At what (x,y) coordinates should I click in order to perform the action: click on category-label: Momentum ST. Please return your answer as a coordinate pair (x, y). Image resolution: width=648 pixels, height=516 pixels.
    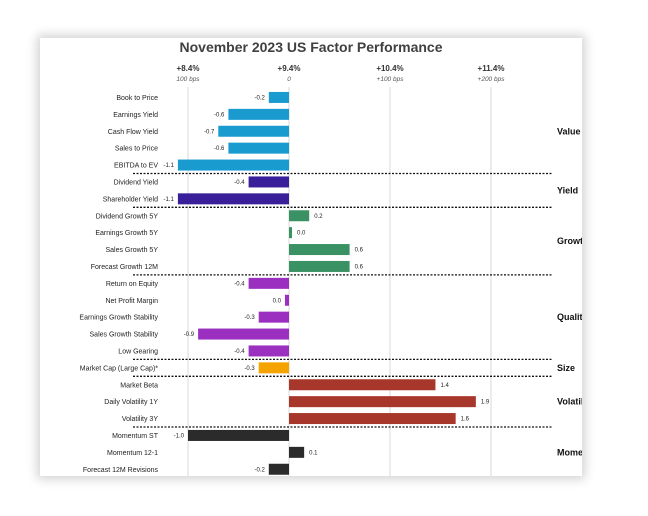
    Looking at the image, I should click on (135, 436).